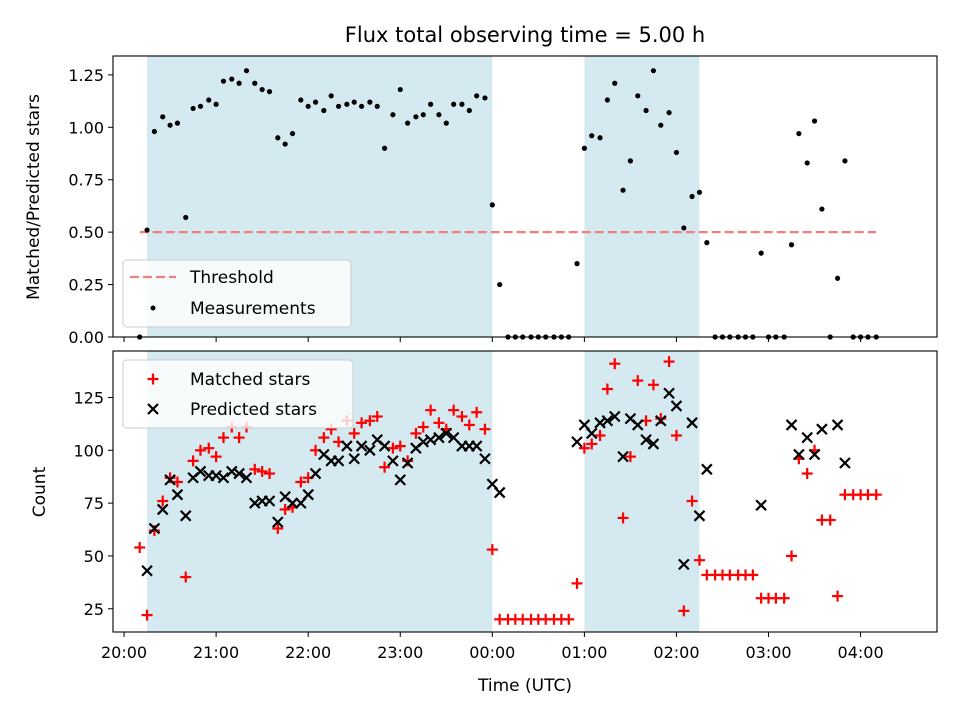 This screenshot has height=720, width=960. I want to click on matched-legend-swatch, so click(153, 379).